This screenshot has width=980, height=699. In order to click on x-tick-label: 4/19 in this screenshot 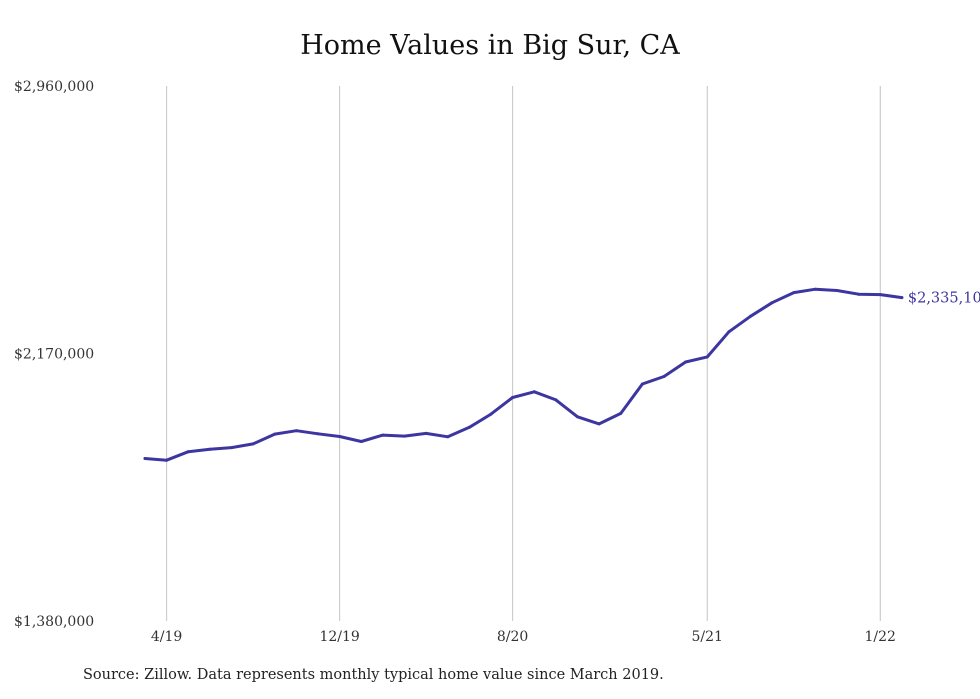, I will do `click(166, 637)`.